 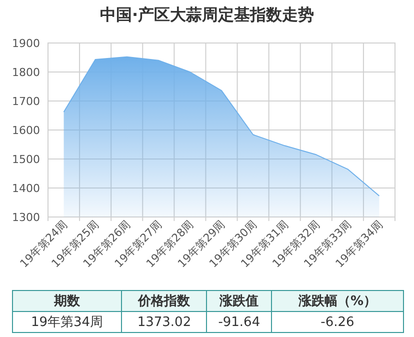 I want to click on text: 涨跌值, so click(x=239, y=301).